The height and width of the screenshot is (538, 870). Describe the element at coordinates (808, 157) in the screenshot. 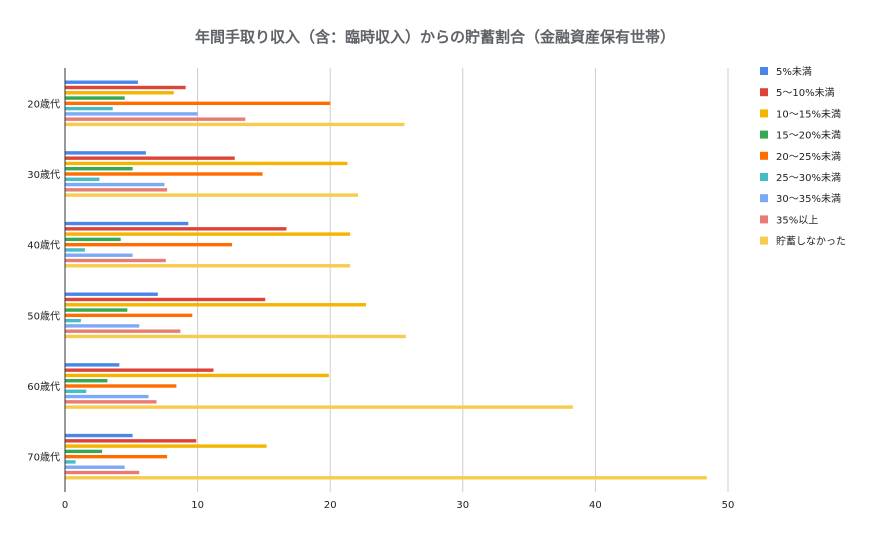

I see `legend-label: 20～25%未満` at that location.